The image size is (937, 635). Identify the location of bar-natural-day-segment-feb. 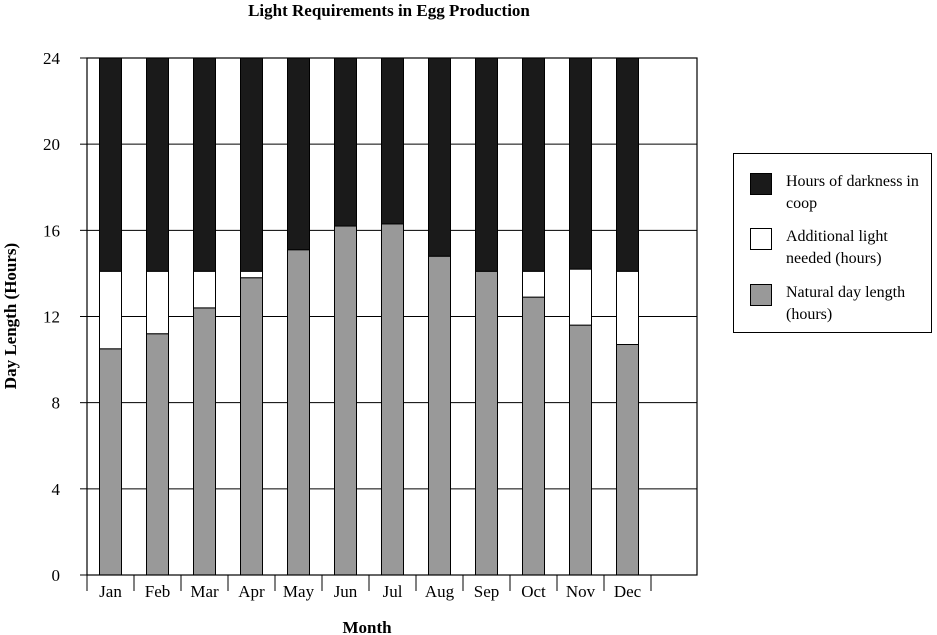
(157, 454).